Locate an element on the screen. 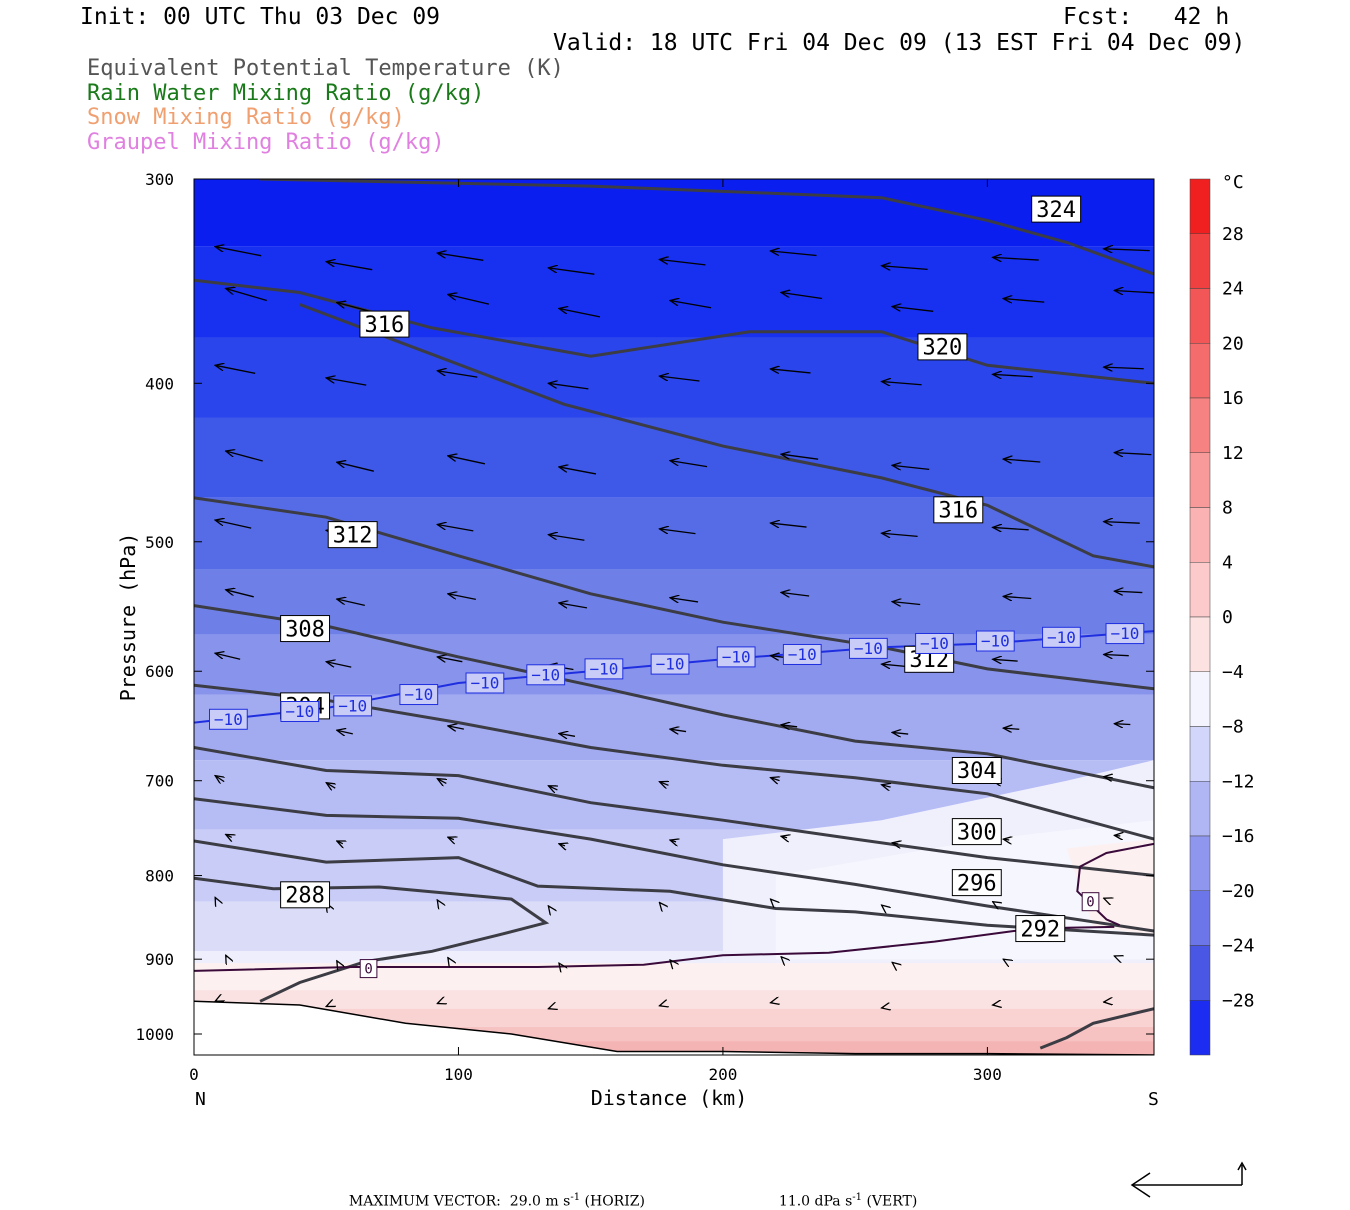 The height and width of the screenshot is (1210, 1350). max-vector-reference-arrow is located at coordinates (1189, 1180).